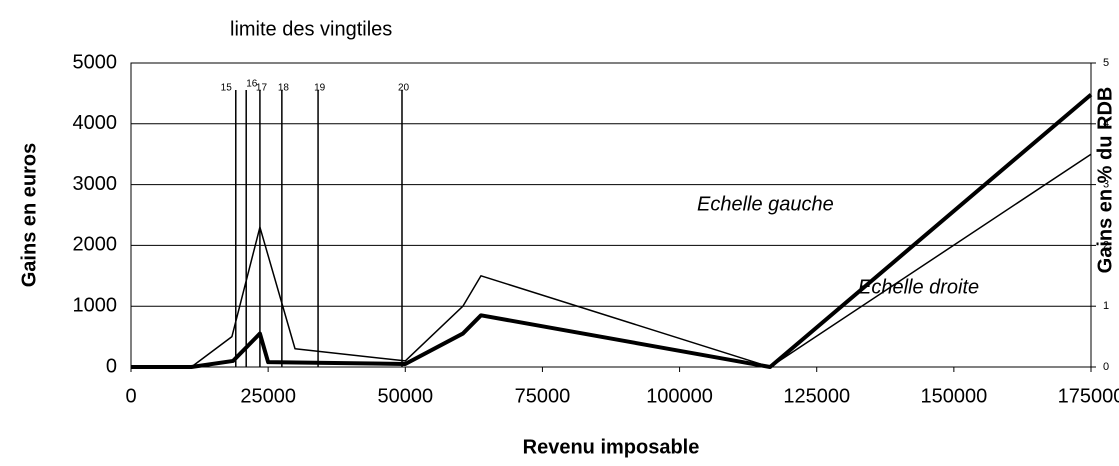 This screenshot has height=466, width=1119. Describe the element at coordinates (284, 88) in the screenshot. I see `vingtile-label: 18` at that location.